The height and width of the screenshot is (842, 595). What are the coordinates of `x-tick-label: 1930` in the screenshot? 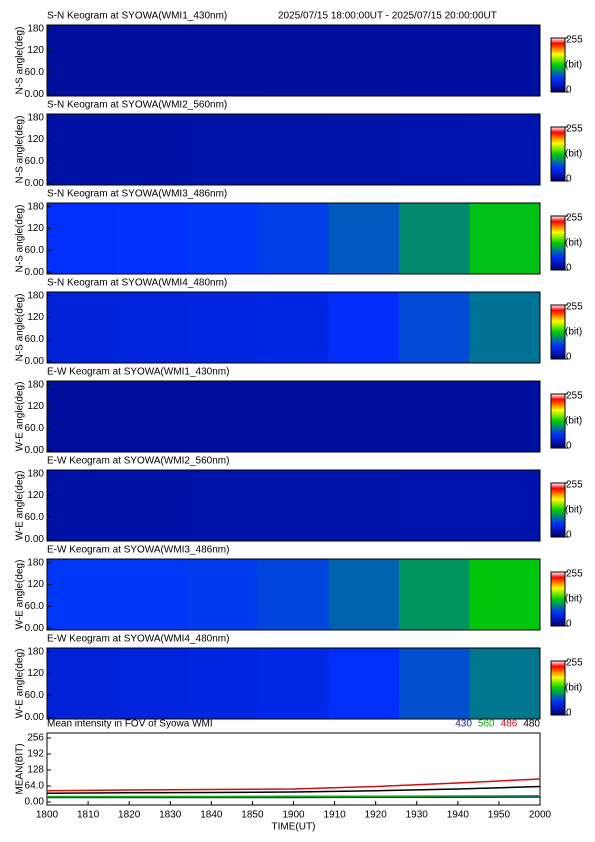 It's located at (417, 815).